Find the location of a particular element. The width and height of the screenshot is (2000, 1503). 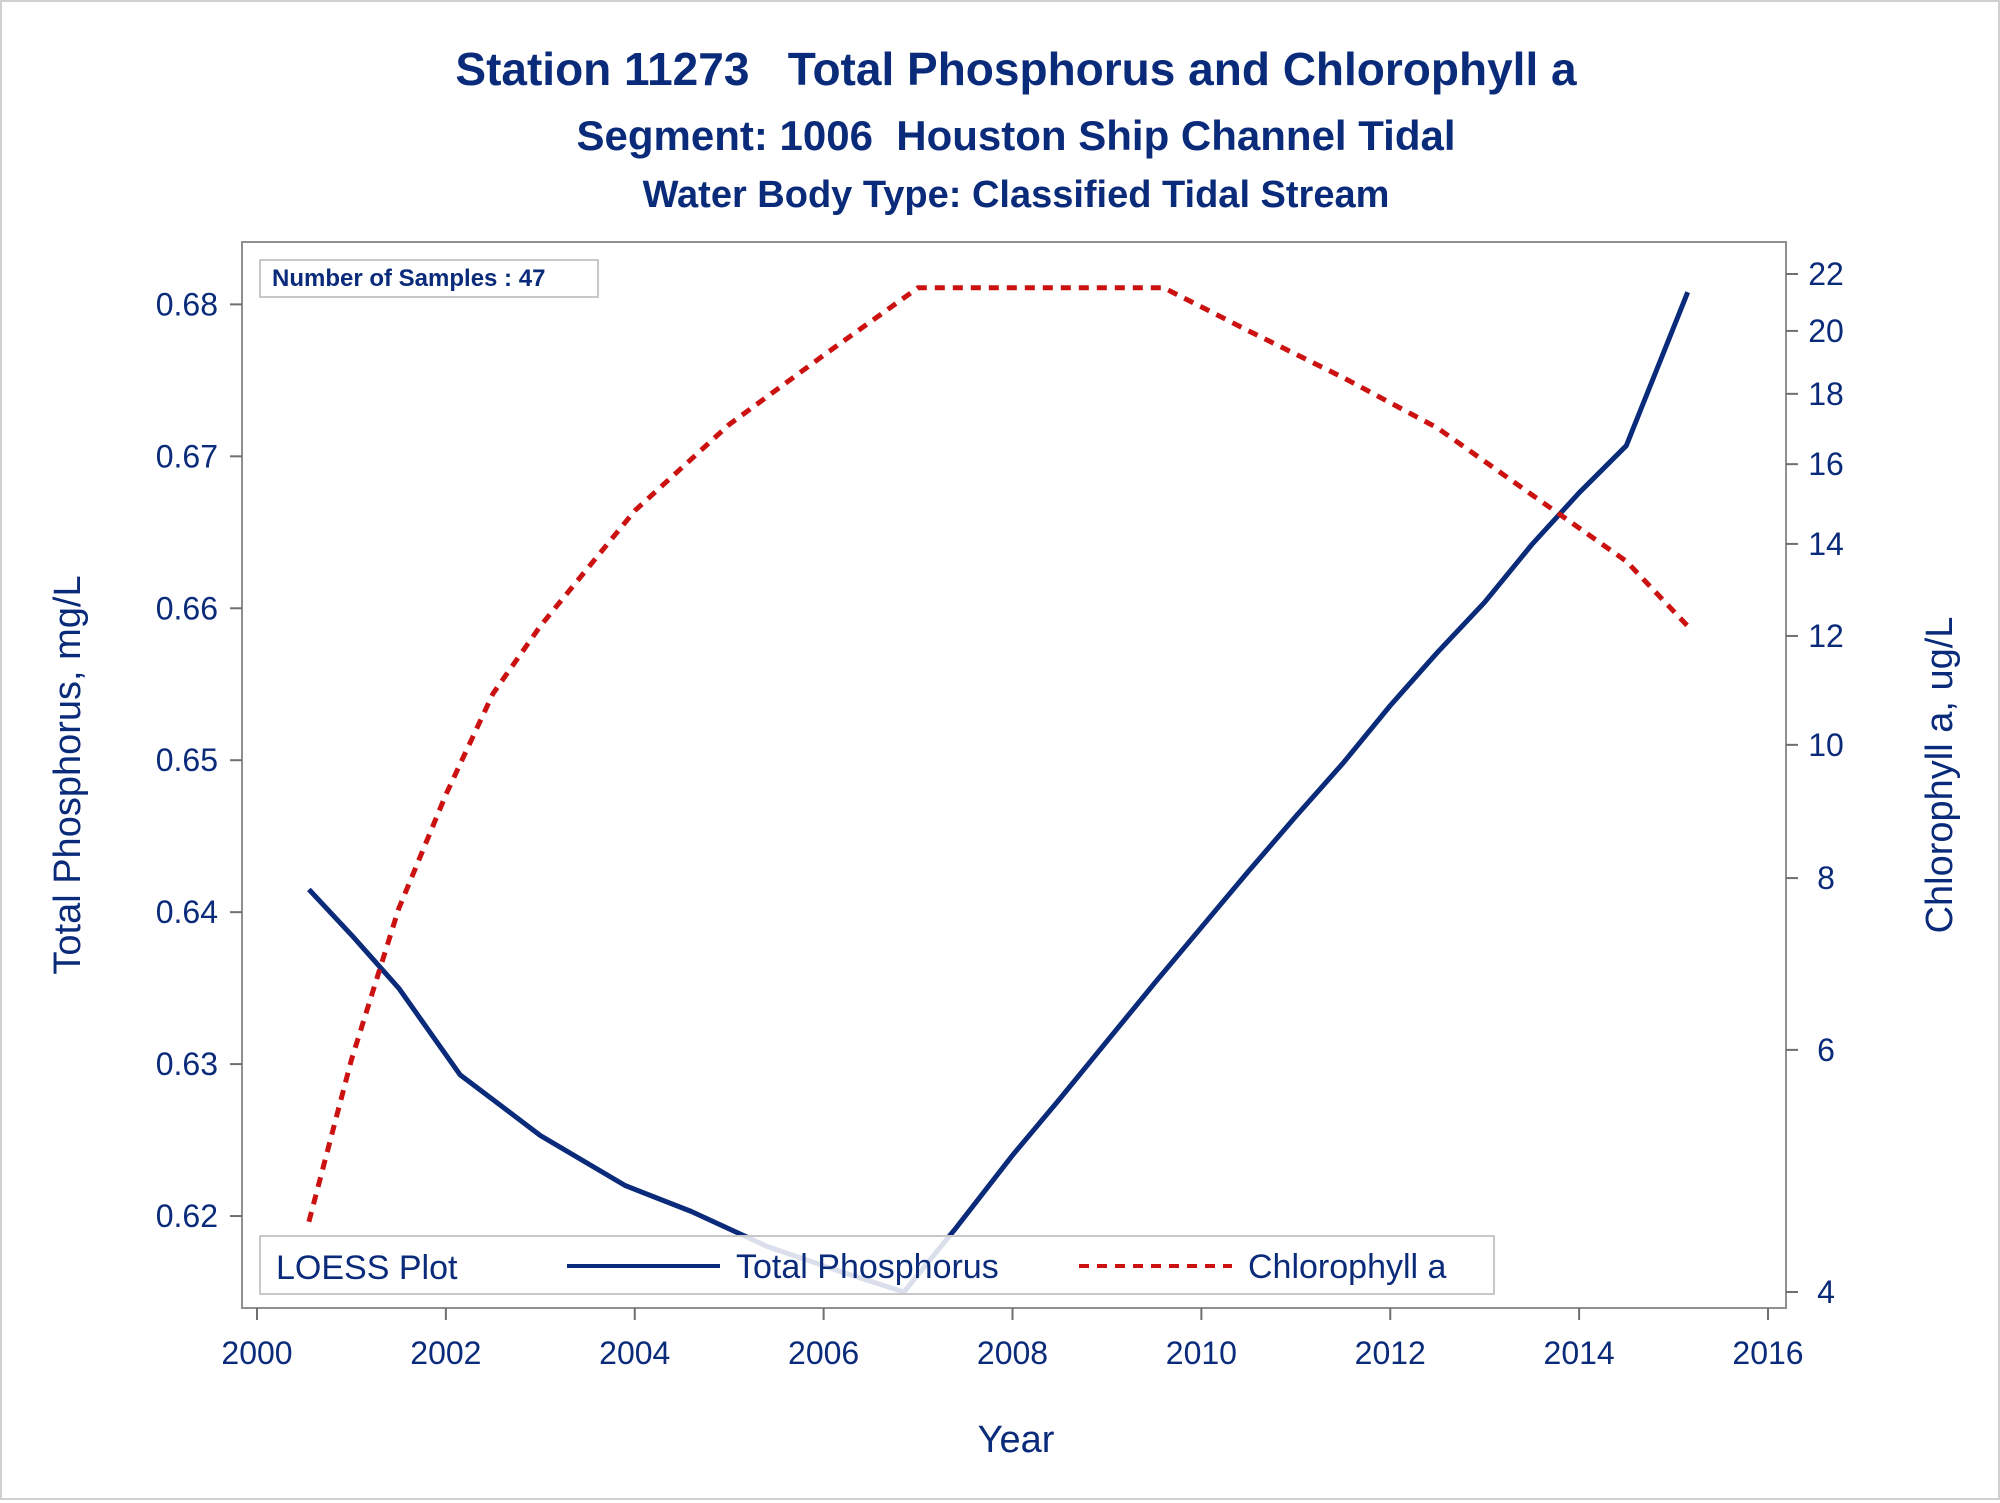

x-axis-ticks: 2000 2002 2004 2006 2008 2010 2012 2014 2016 is located at coordinates (1012, 1339).